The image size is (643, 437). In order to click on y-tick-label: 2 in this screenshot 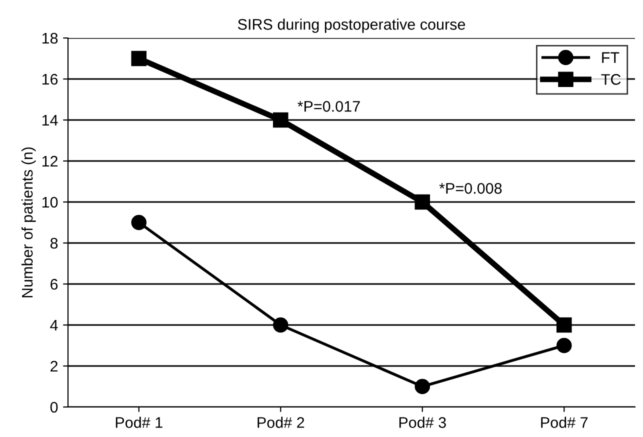, I will do `click(54, 366)`.